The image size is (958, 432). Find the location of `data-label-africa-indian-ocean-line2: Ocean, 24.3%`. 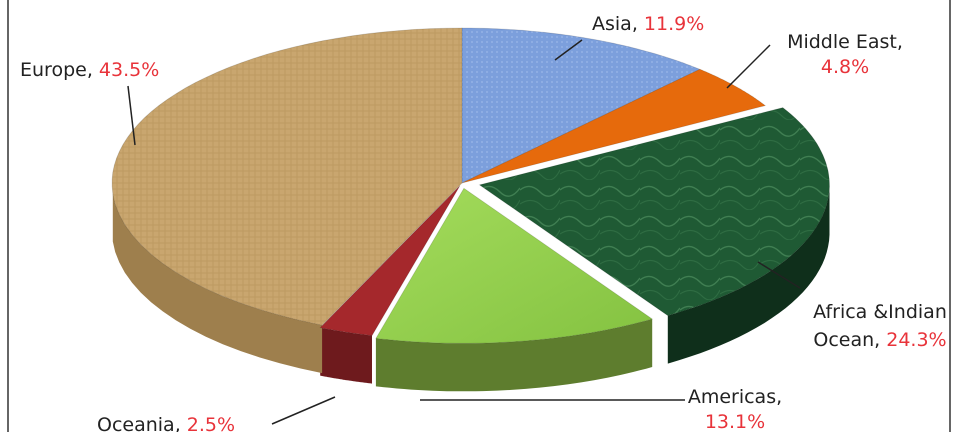

data-label-africa-indian-ocean-line2: Ocean, 24.3% is located at coordinates (879, 340).